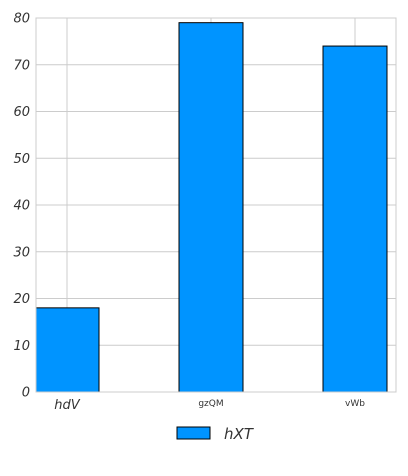 The image size is (408, 476). I want to click on y-tick-label: 70, so click(21, 65).